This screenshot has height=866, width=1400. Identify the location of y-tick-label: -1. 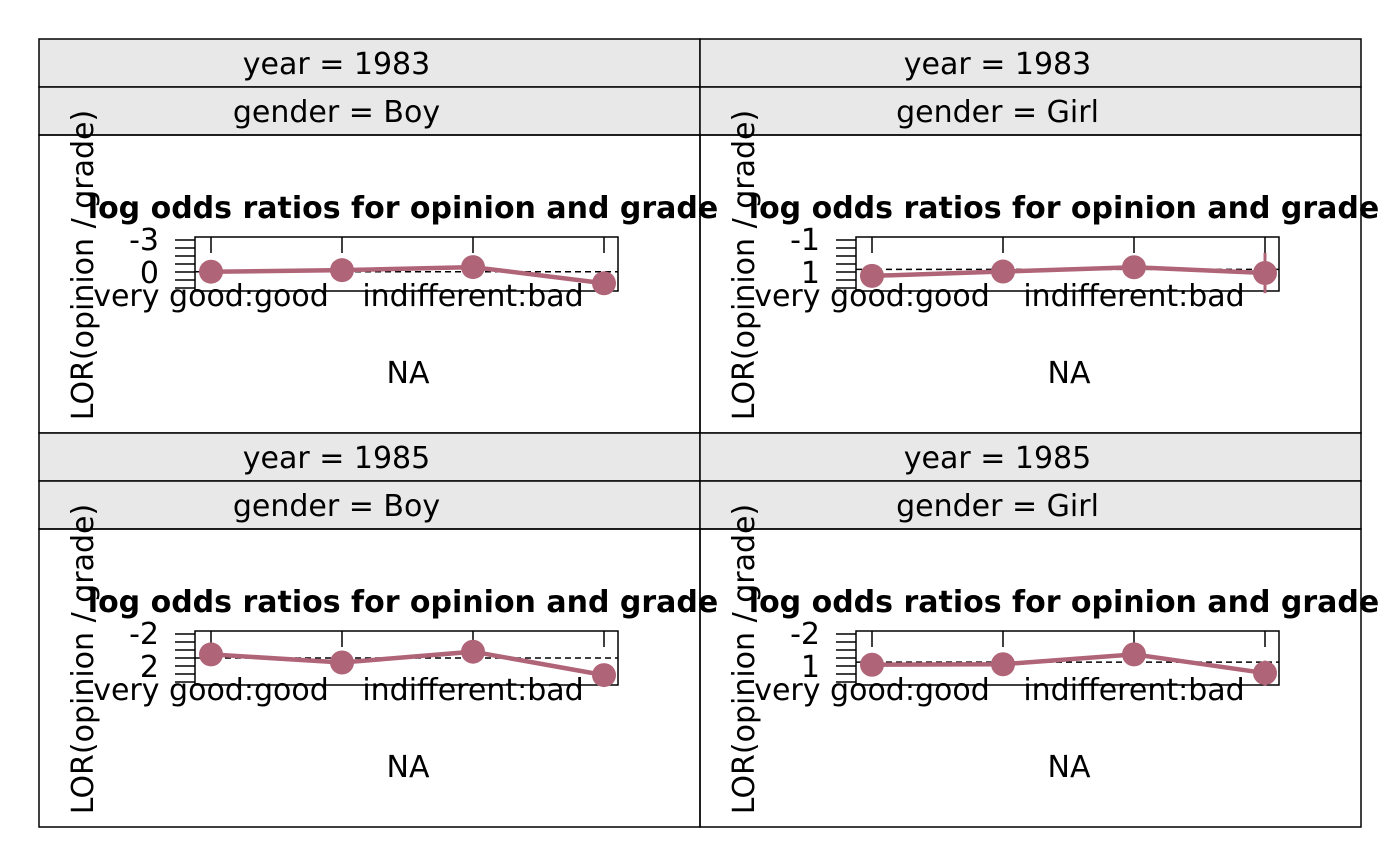
(805, 240).